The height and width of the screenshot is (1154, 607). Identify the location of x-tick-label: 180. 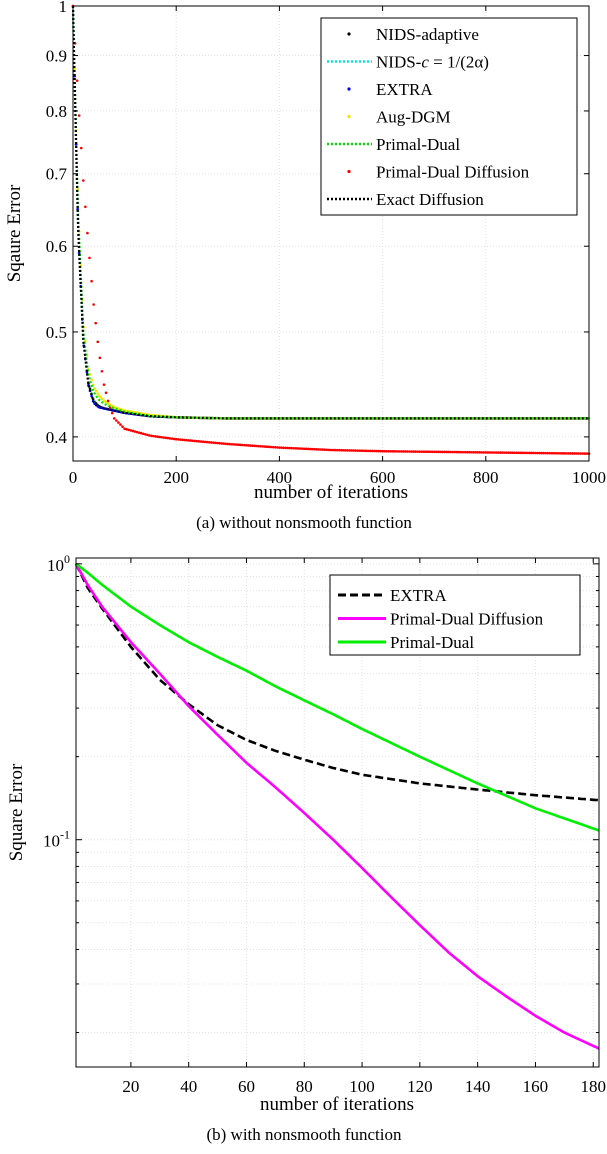
(593, 1086).